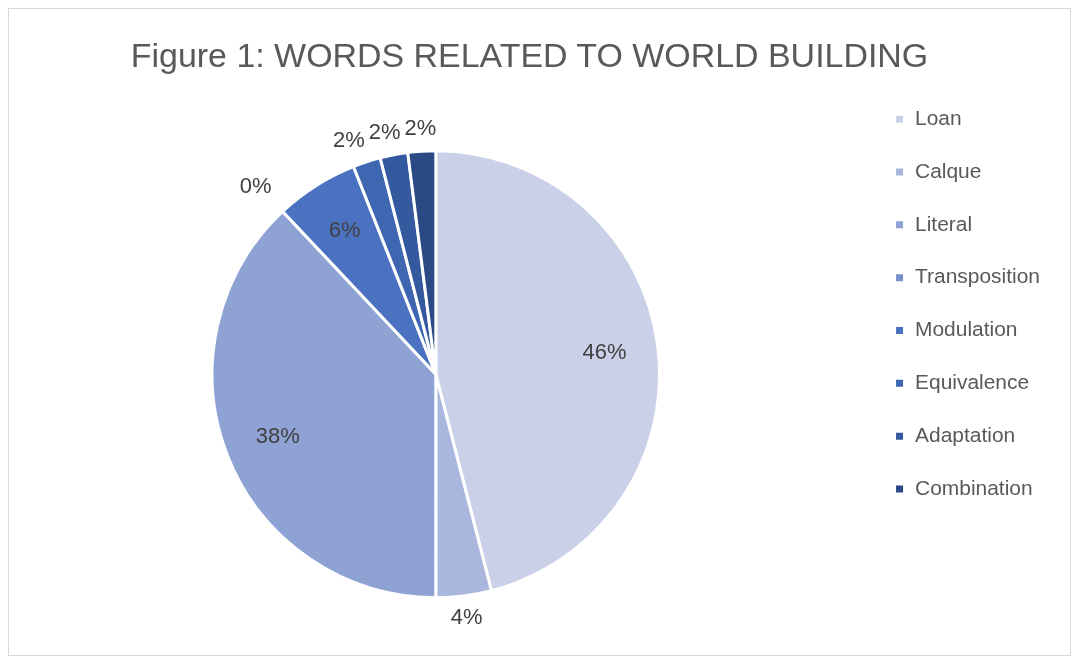  What do you see at coordinates (966, 329) in the screenshot?
I see `legend-label: Modulation` at bounding box center [966, 329].